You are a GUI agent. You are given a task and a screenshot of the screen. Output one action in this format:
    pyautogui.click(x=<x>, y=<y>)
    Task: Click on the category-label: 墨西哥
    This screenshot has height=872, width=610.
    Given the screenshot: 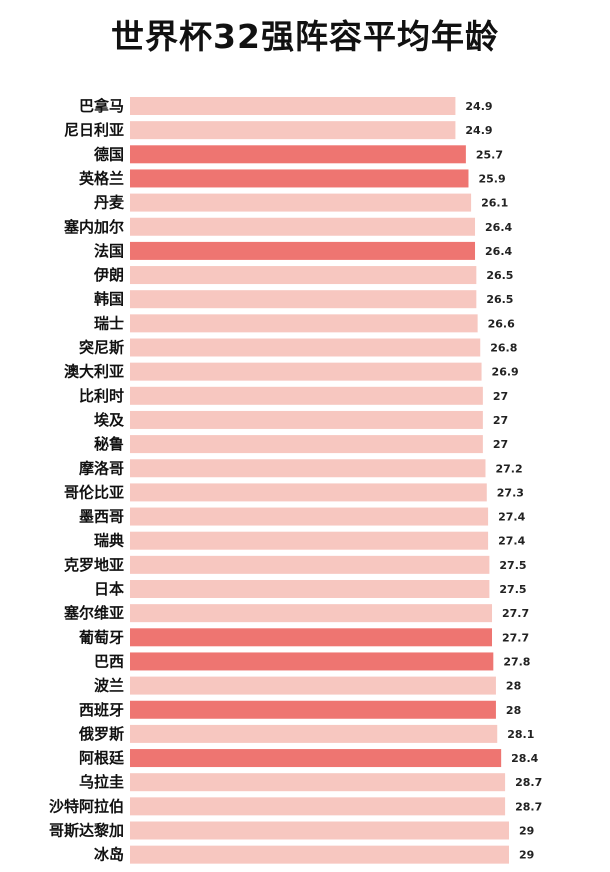 What is the action you would take?
    pyautogui.click(x=101, y=517)
    